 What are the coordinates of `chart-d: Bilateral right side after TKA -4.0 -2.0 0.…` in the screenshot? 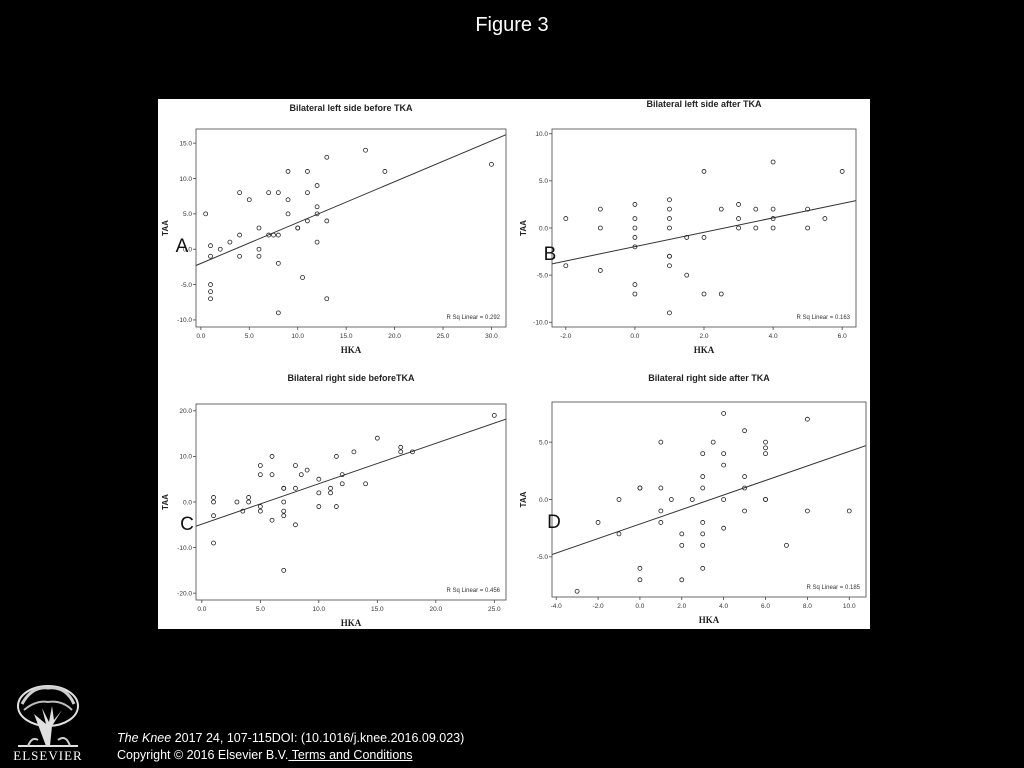 It's located at (693, 499).